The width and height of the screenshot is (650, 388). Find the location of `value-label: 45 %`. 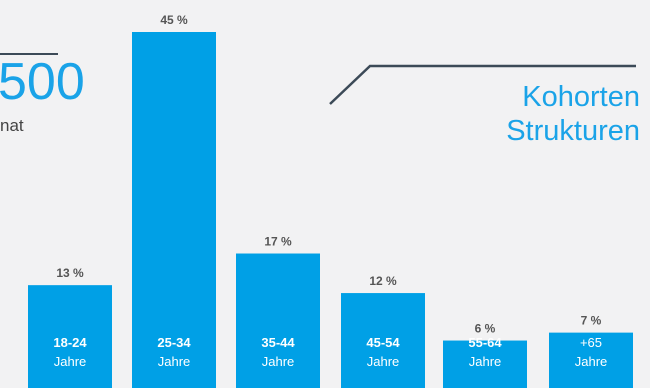

value-label: 45 % is located at coordinates (174, 20).